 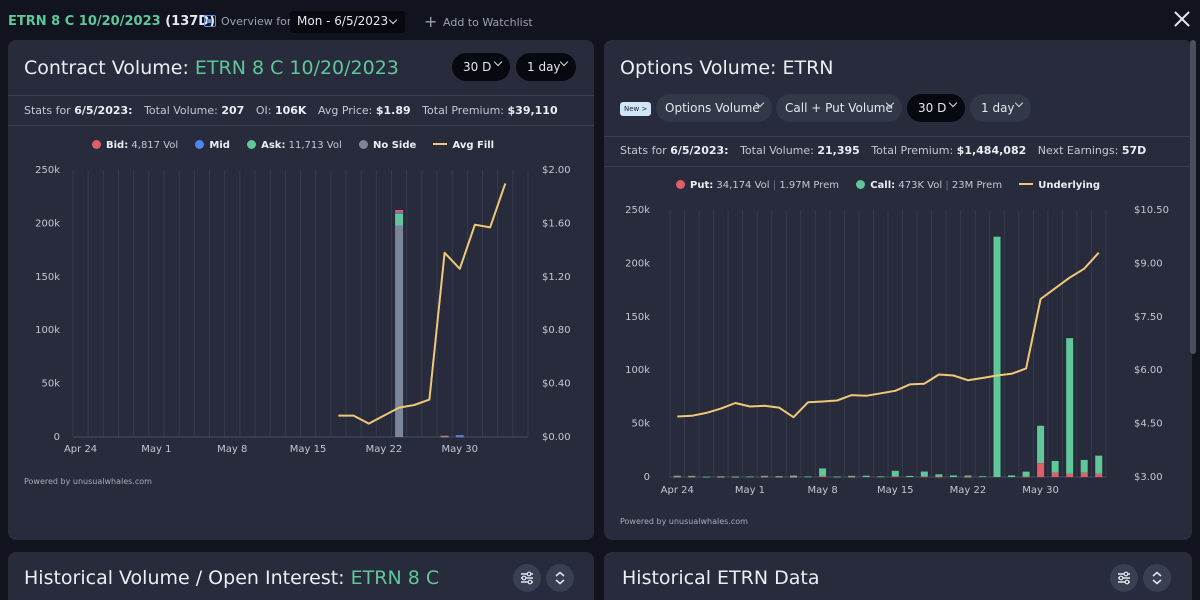 I want to click on next-earnings-label: Next Earnings:, so click(x=1078, y=150).